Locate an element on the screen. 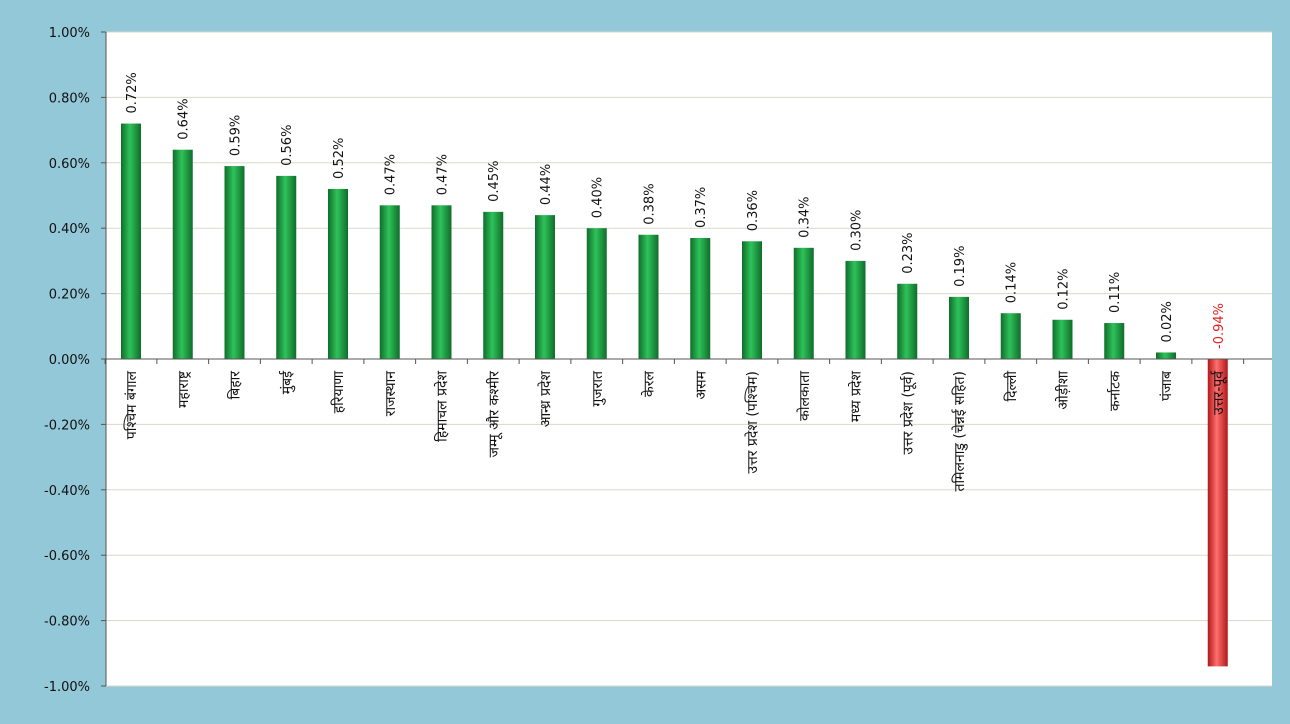  y-tick-label: -0.40% is located at coordinates (67, 491).